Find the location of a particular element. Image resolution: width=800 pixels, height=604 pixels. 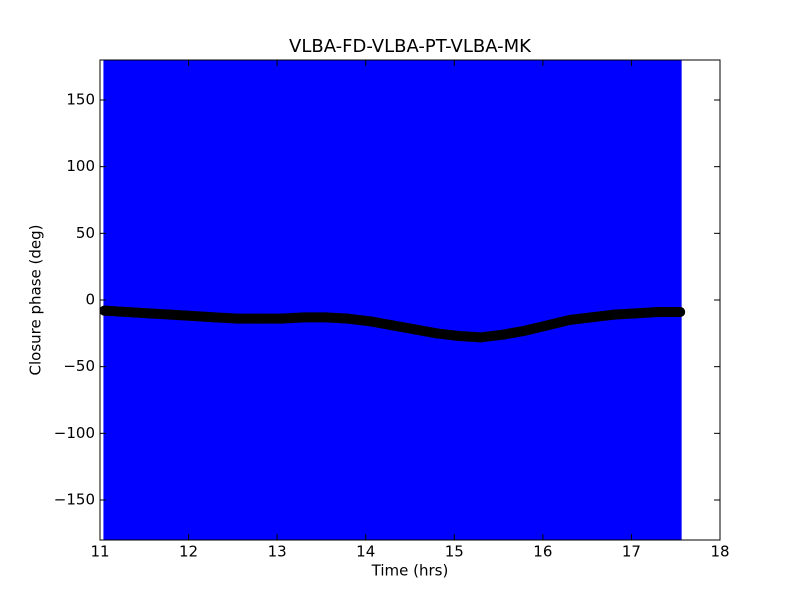

y-tick-label: −50 is located at coordinates (79, 366).